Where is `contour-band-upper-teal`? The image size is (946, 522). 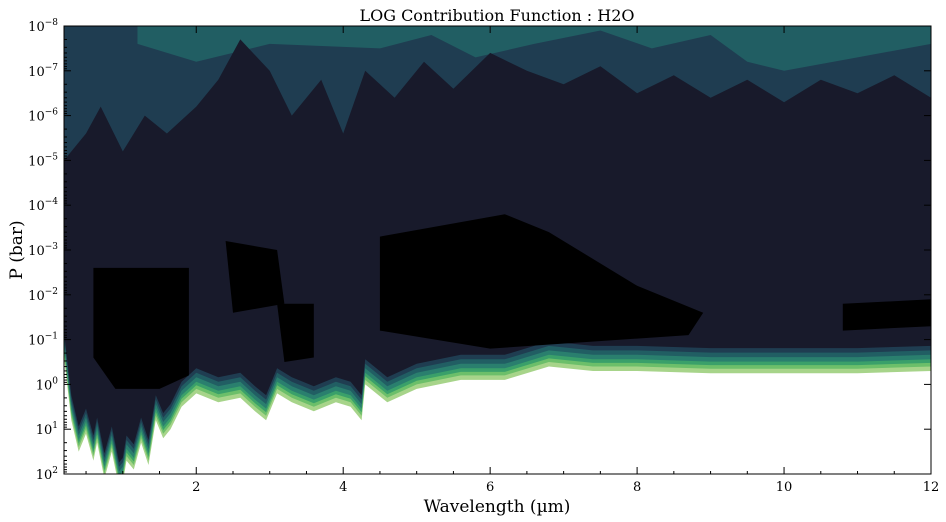
contour-band-upper-teal is located at coordinates (534, 48).